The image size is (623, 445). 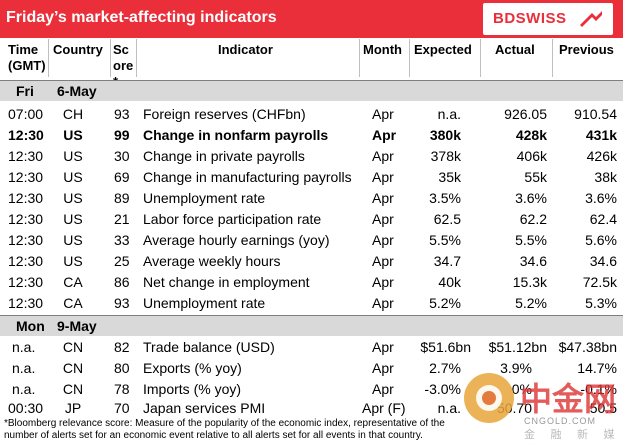 What do you see at coordinates (605, 177) in the screenshot?
I see `cell-previous: 38k` at bounding box center [605, 177].